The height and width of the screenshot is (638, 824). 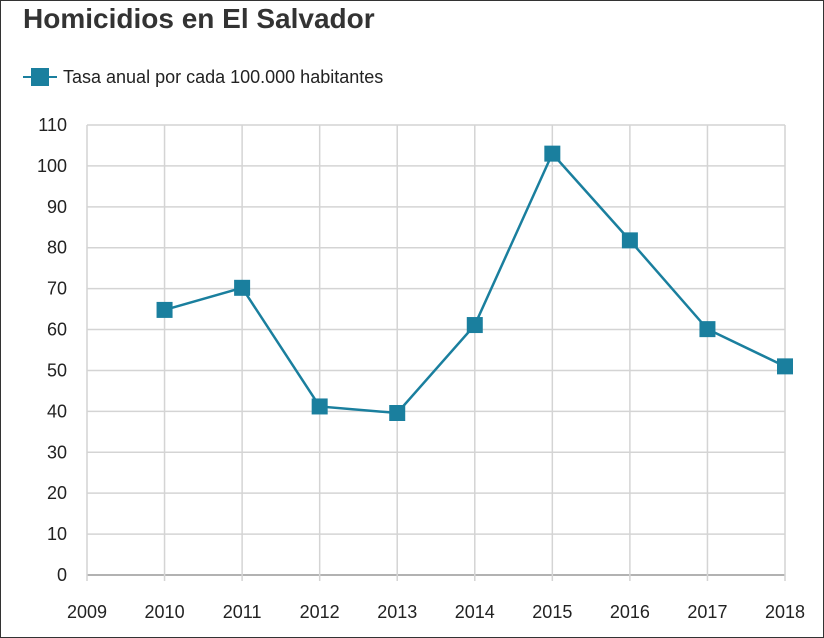 I want to click on x-tick-label: 2013, so click(x=397, y=612).